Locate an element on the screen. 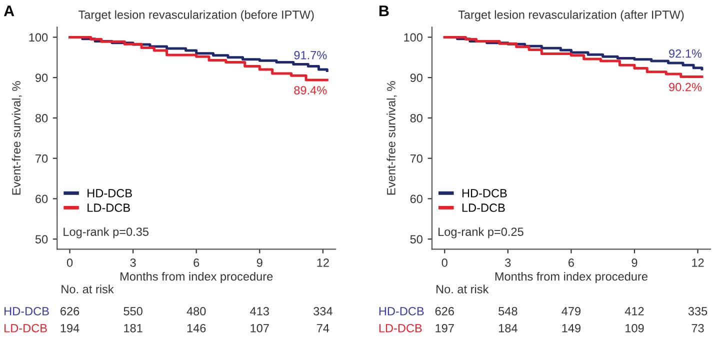 The height and width of the screenshot is (339, 714). text: 184 is located at coordinates (508, 328).